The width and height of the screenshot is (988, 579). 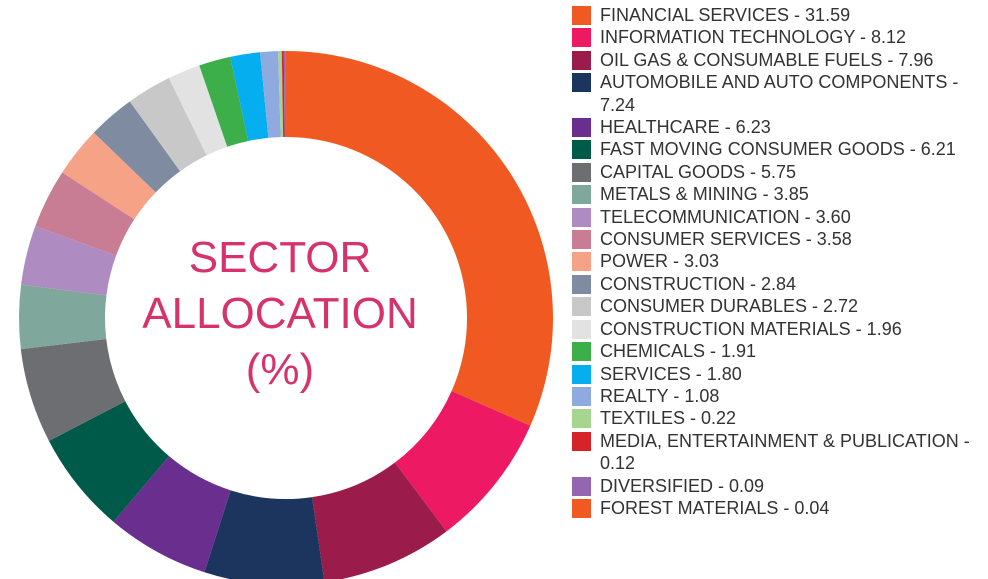 I want to click on legend-label: DIVERSIFIED - 0.09, so click(x=682, y=485).